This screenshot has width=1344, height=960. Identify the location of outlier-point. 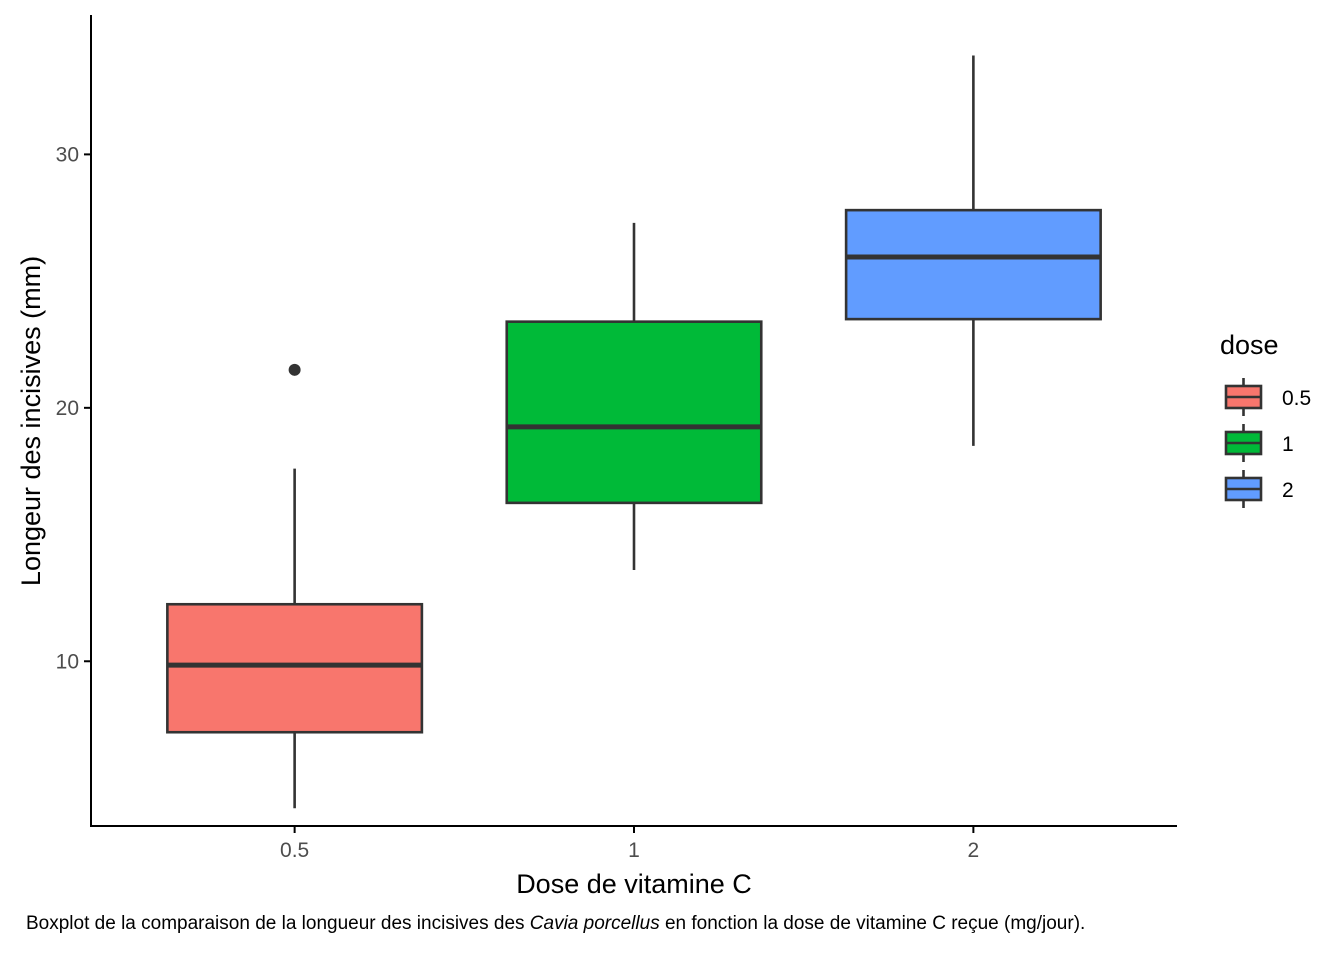
(294, 369).